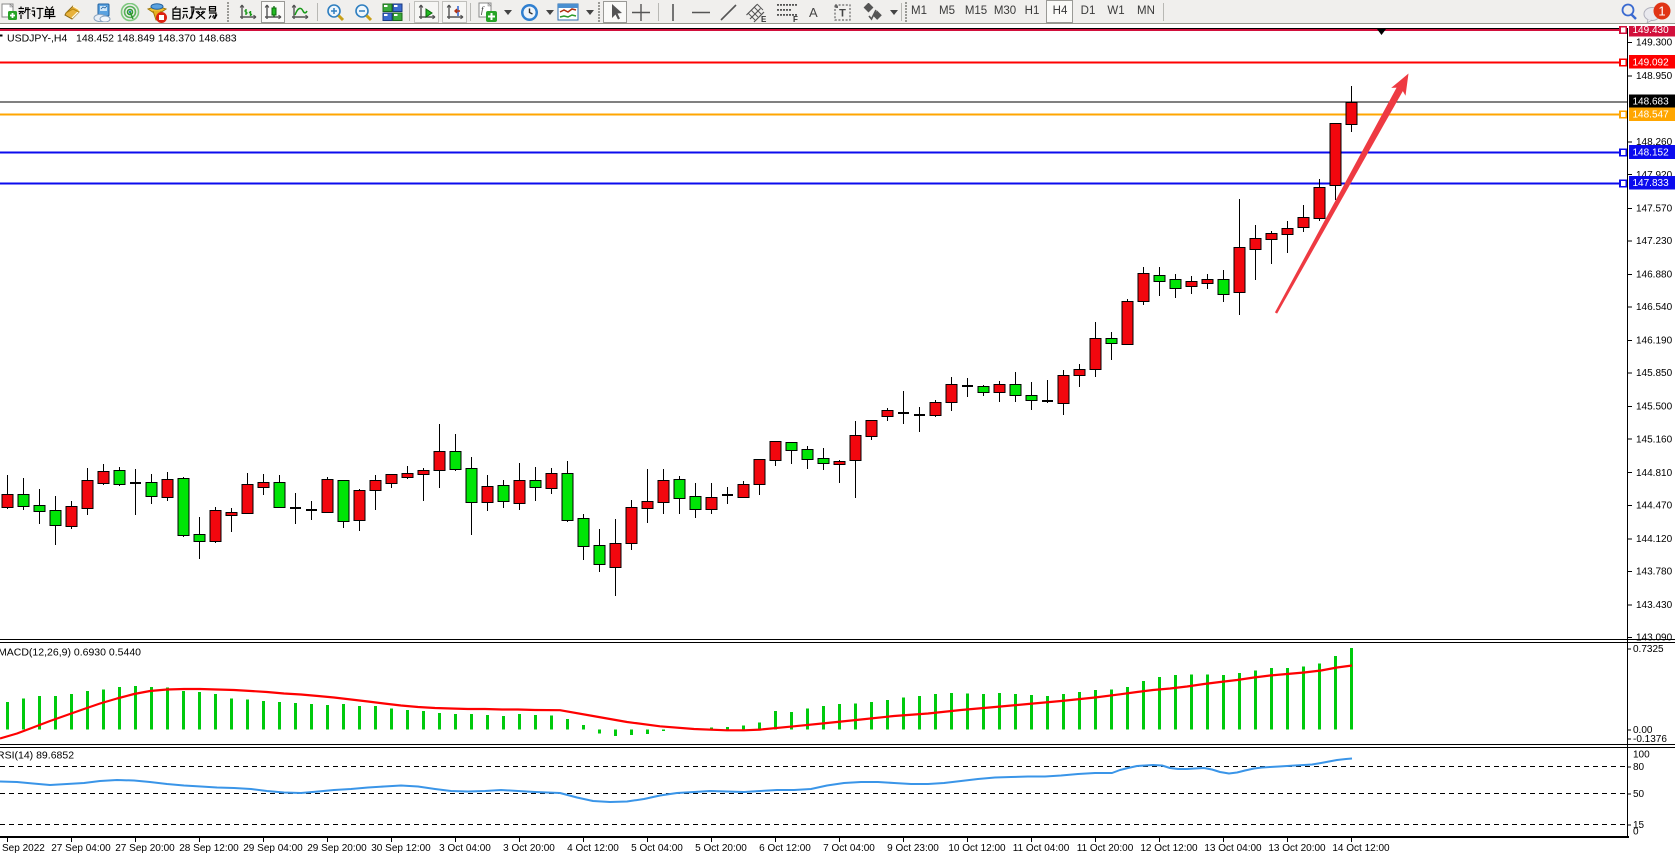  What do you see at coordinates (1661, 11) in the screenshot?
I see `svg-text: 1` at bounding box center [1661, 11].